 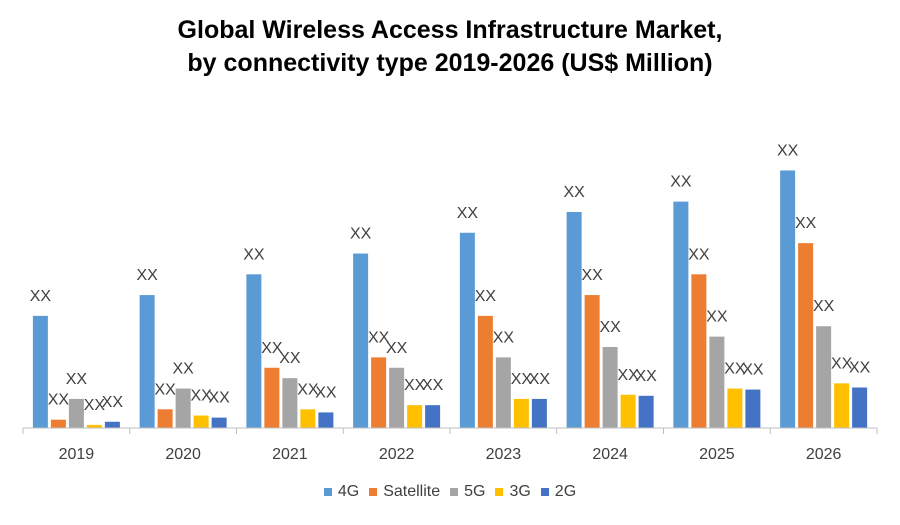 What do you see at coordinates (485, 371) in the screenshot?
I see `bar-satellite-2023` at bounding box center [485, 371].